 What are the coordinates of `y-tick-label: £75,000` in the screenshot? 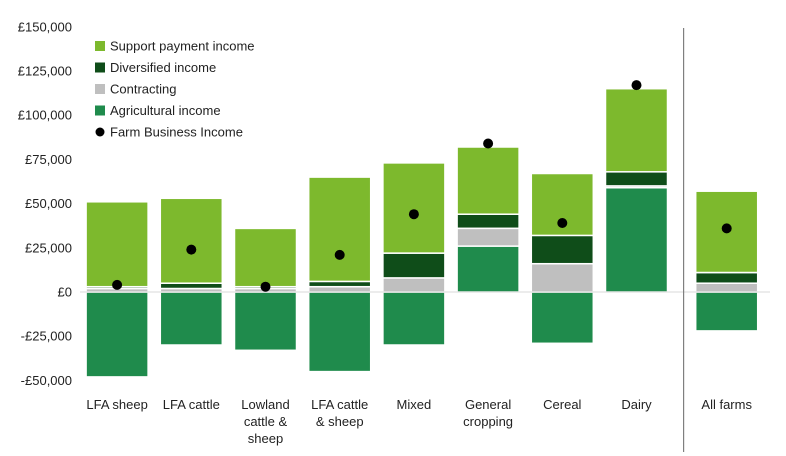 It's located at (48, 159).